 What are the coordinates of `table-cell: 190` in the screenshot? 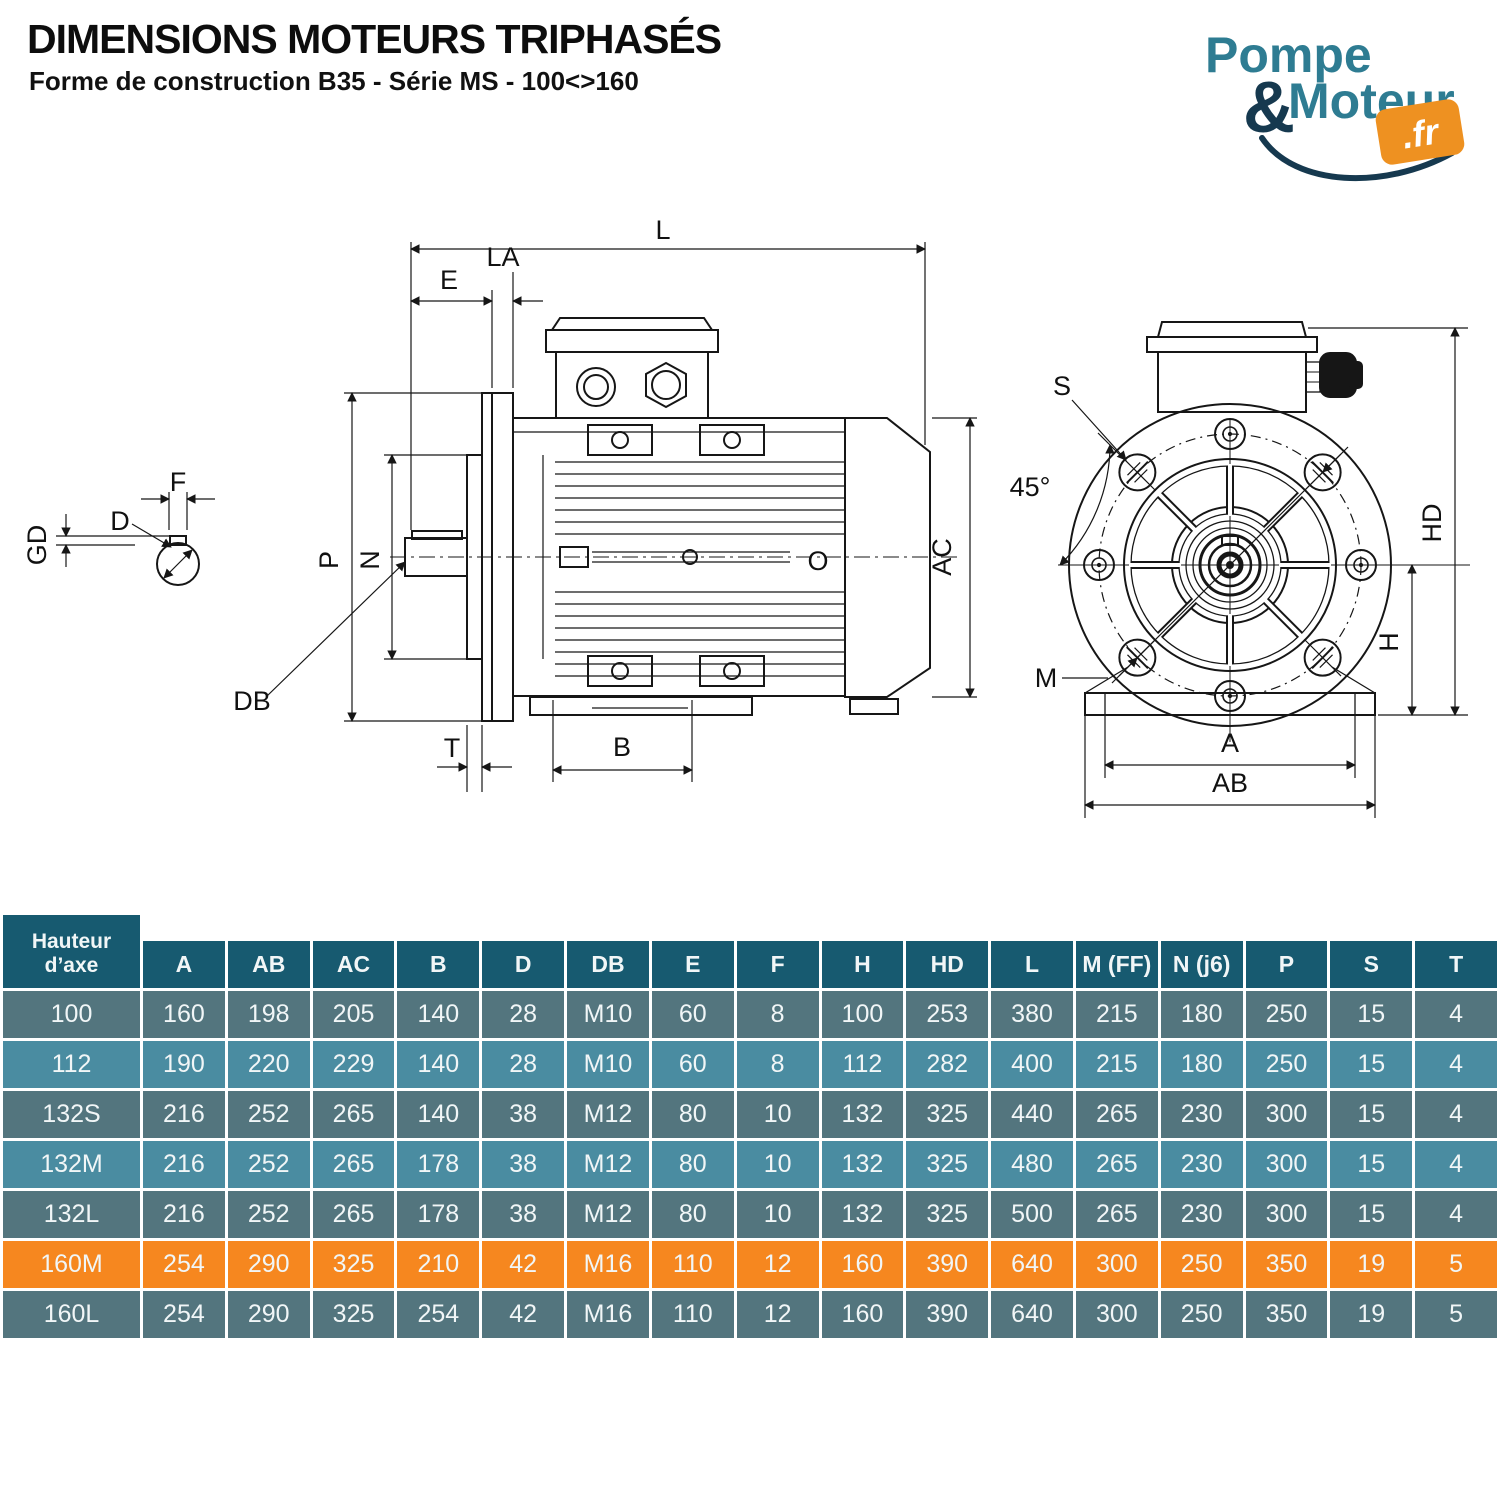 It's located at (184, 1065).